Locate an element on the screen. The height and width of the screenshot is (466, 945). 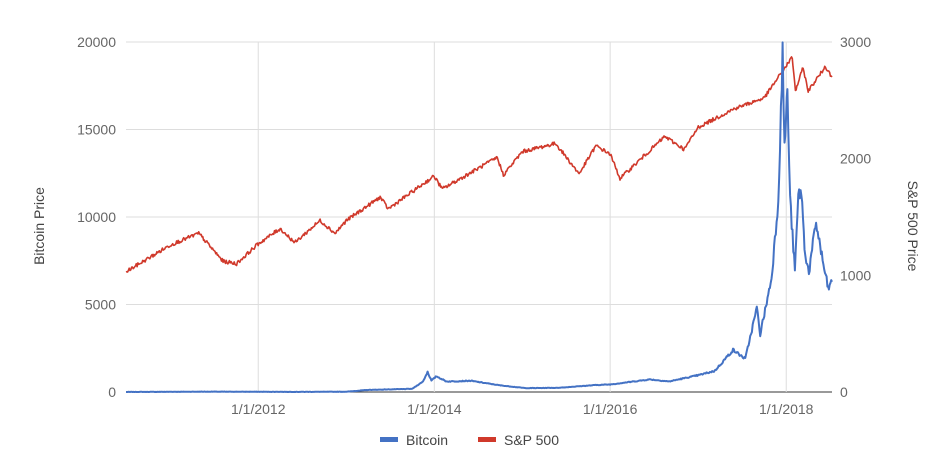
legend-label-bitcoin: Bitcoin is located at coordinates (427, 440).